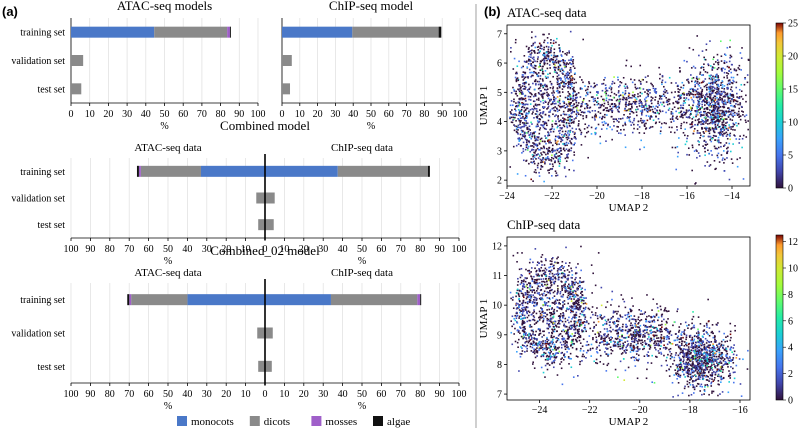 The width and height of the screenshot is (800, 430). Describe the element at coordinates (110, 249) in the screenshot. I see `x-tick-label: 80` at that location.